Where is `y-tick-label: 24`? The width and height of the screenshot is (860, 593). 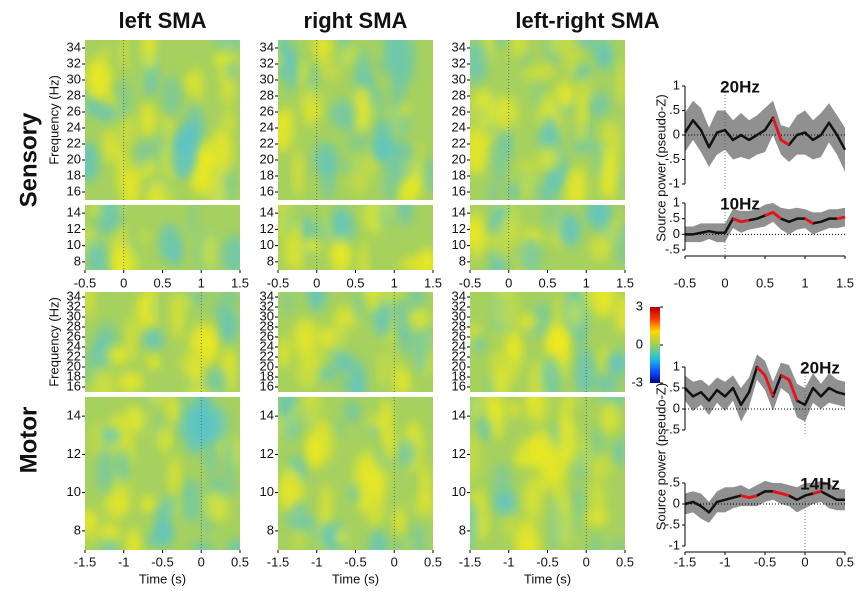
y-tick-label: 24 is located at coordinates (74, 126).